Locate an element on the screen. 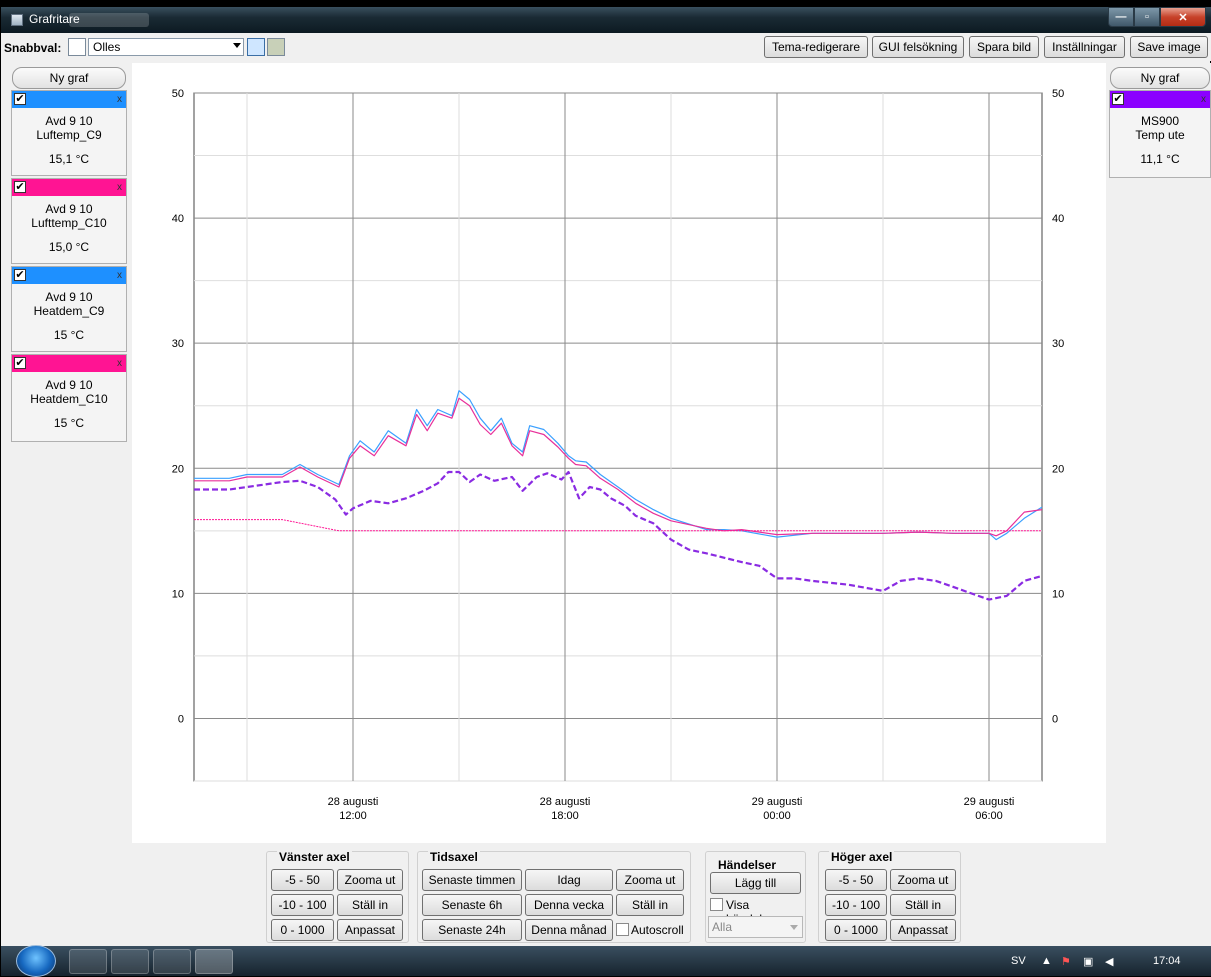 Image resolution: width=1211 pixels, height=977 pixels. series-value: 15,1 °C is located at coordinates (69, 159).